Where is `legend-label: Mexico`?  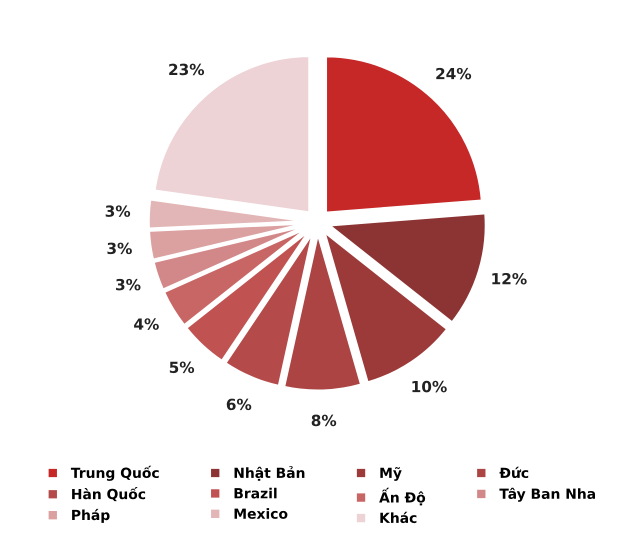 legend-label: Mexico is located at coordinates (261, 513).